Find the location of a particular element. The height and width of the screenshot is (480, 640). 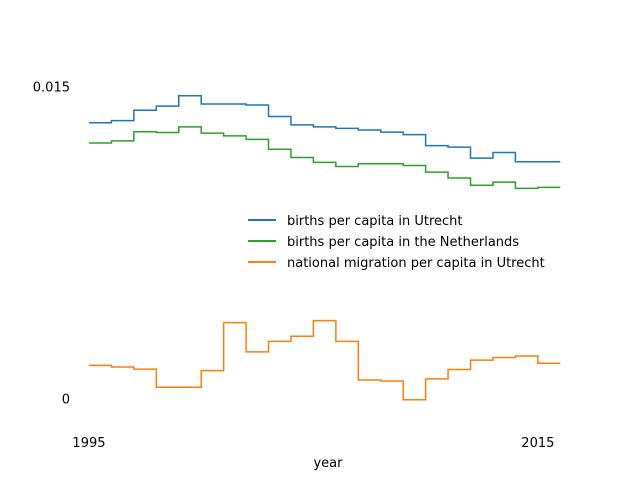

x-tick-label-2: 2015 is located at coordinates (537, 443).